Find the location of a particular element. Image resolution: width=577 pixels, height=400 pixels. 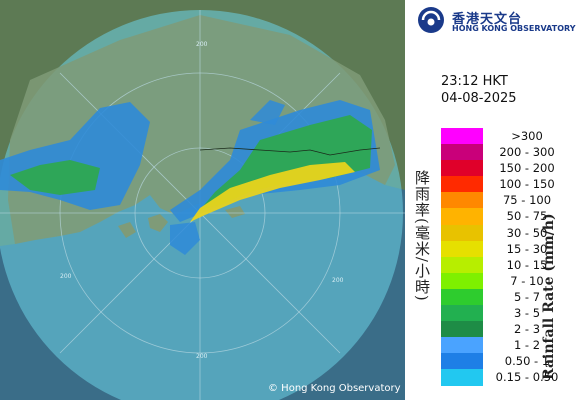

hko-logo-icon is located at coordinates (431, 20).